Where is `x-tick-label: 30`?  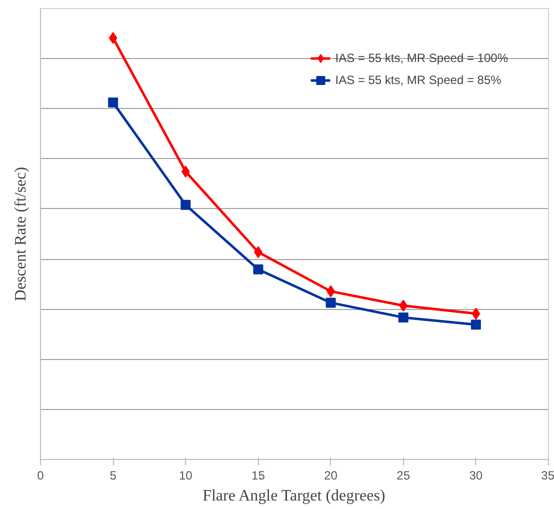
x-tick-label: 30 is located at coordinates (476, 475).